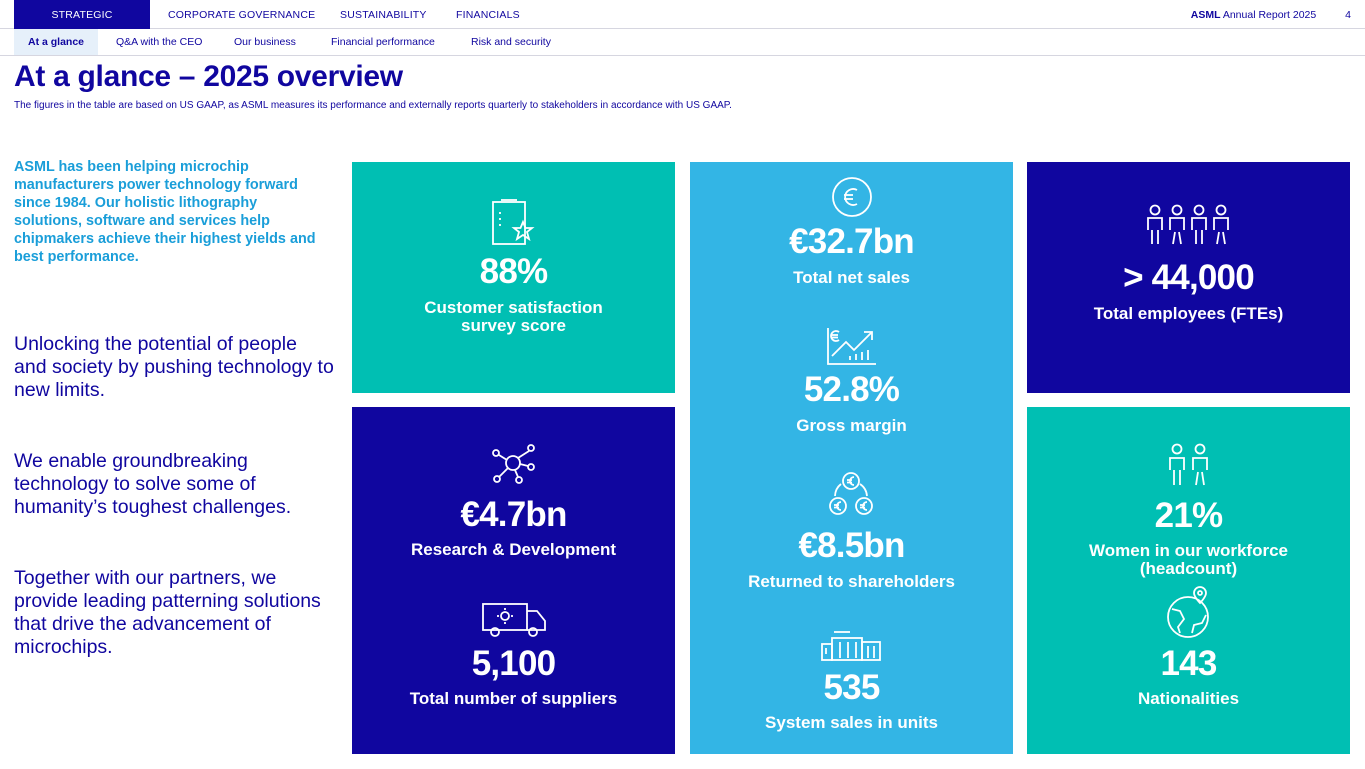  I want to click on globe-pin-icon, so click(1189, 612).